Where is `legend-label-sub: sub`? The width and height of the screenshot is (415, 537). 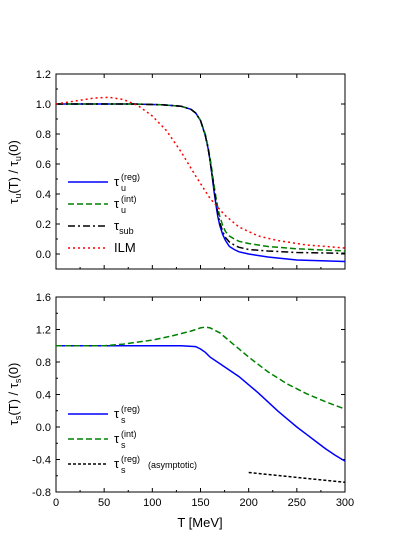 legend-label-sub: sub is located at coordinates (126, 231).